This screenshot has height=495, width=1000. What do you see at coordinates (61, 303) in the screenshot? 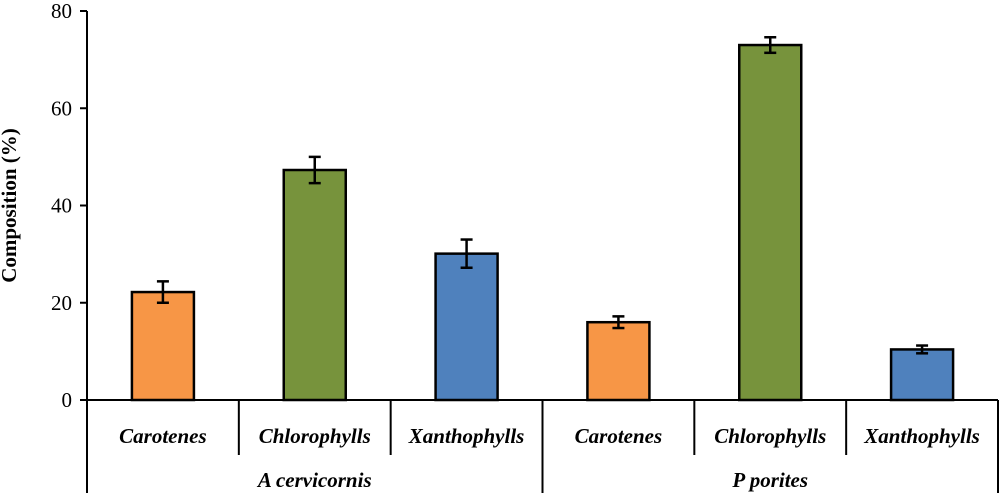
I see `y-tick-label: 20` at bounding box center [61, 303].